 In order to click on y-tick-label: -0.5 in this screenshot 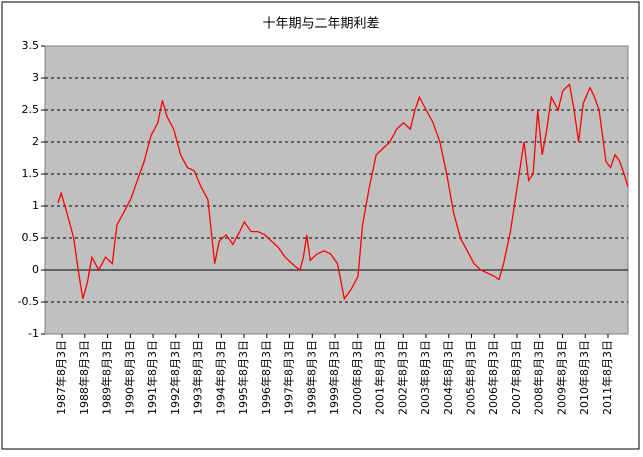, I will do `click(28, 301)`.